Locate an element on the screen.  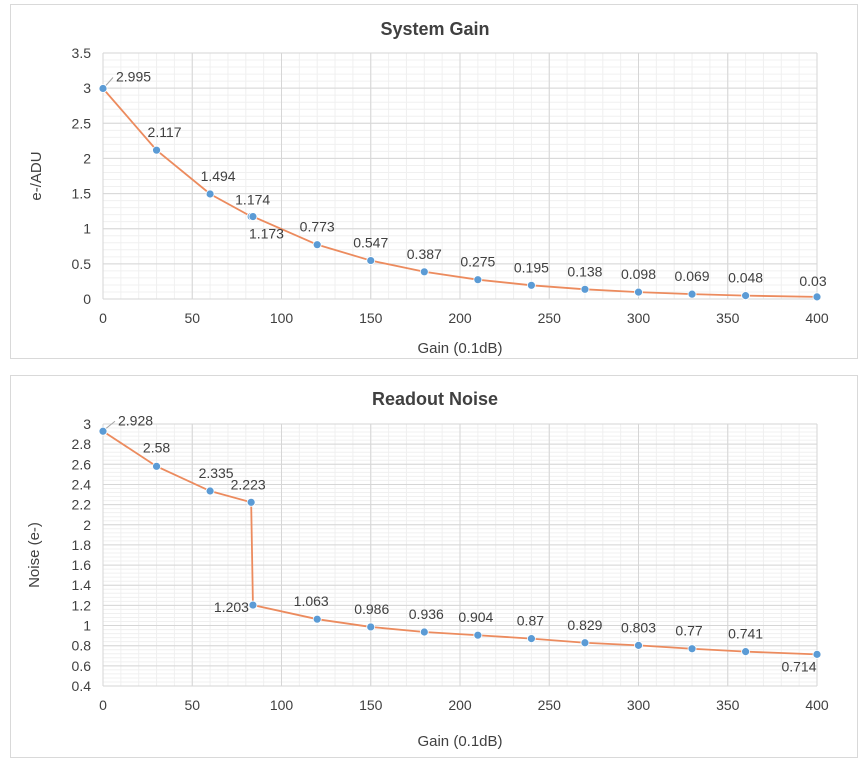
y-tick-label: 0.8 is located at coordinates (82, 646).